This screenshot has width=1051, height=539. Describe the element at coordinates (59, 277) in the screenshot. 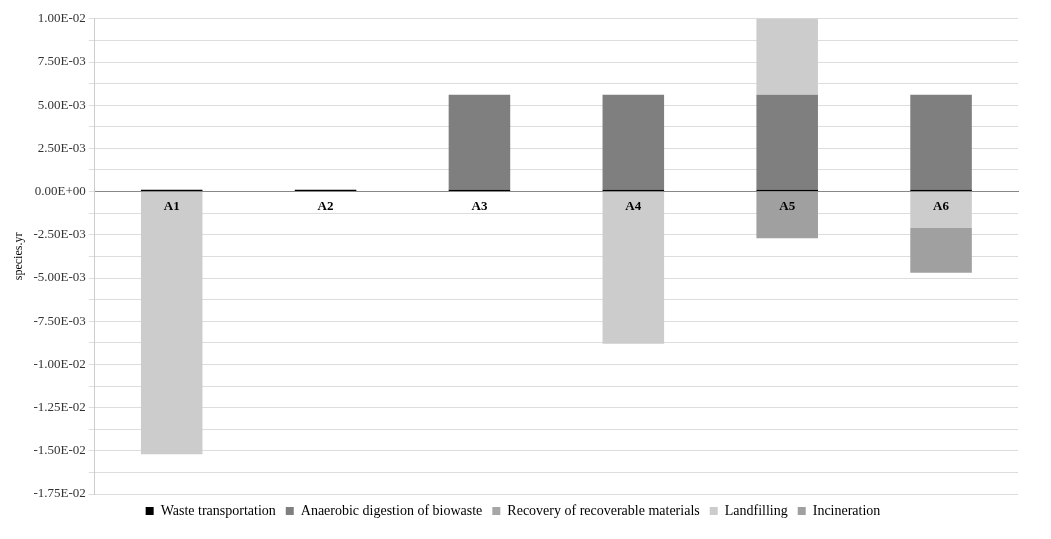

I see `y-tick-label: -5.00E-03` at that location.